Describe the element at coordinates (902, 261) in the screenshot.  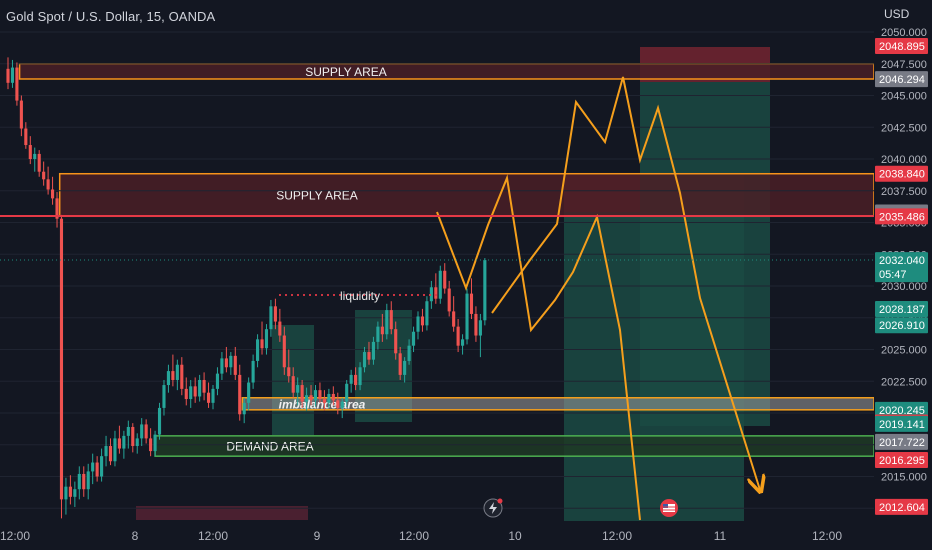
I see `price-tag-text-5: 2032.040` at that location.